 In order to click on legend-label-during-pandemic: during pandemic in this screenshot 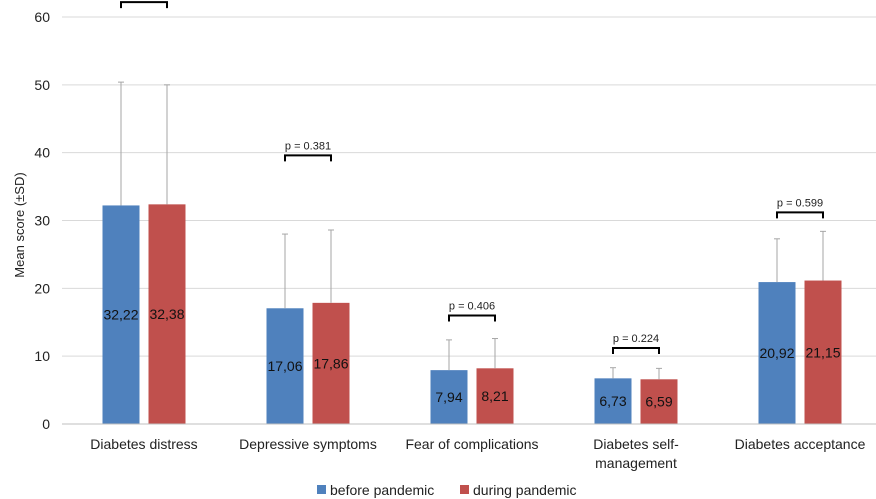, I will do `click(525, 490)`.